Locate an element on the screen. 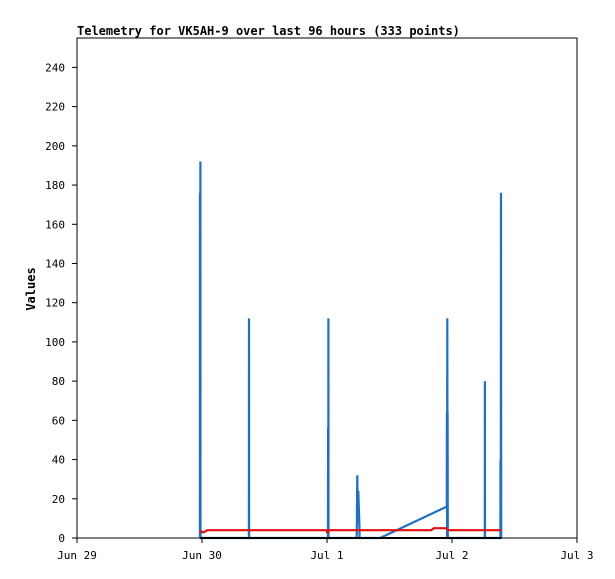 Image resolution: width=615 pixels, height=579 pixels. series-line-red is located at coordinates (350, 530).